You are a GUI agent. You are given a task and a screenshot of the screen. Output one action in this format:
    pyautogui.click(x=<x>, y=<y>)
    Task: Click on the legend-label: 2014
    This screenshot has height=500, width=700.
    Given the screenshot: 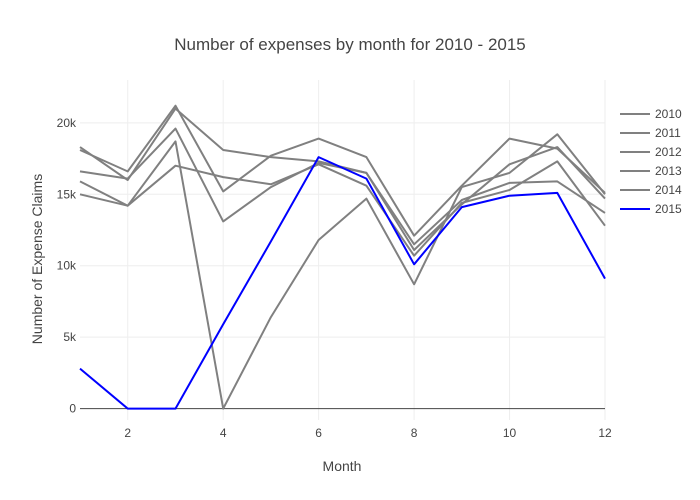 What is the action you would take?
    pyautogui.click(x=668, y=190)
    